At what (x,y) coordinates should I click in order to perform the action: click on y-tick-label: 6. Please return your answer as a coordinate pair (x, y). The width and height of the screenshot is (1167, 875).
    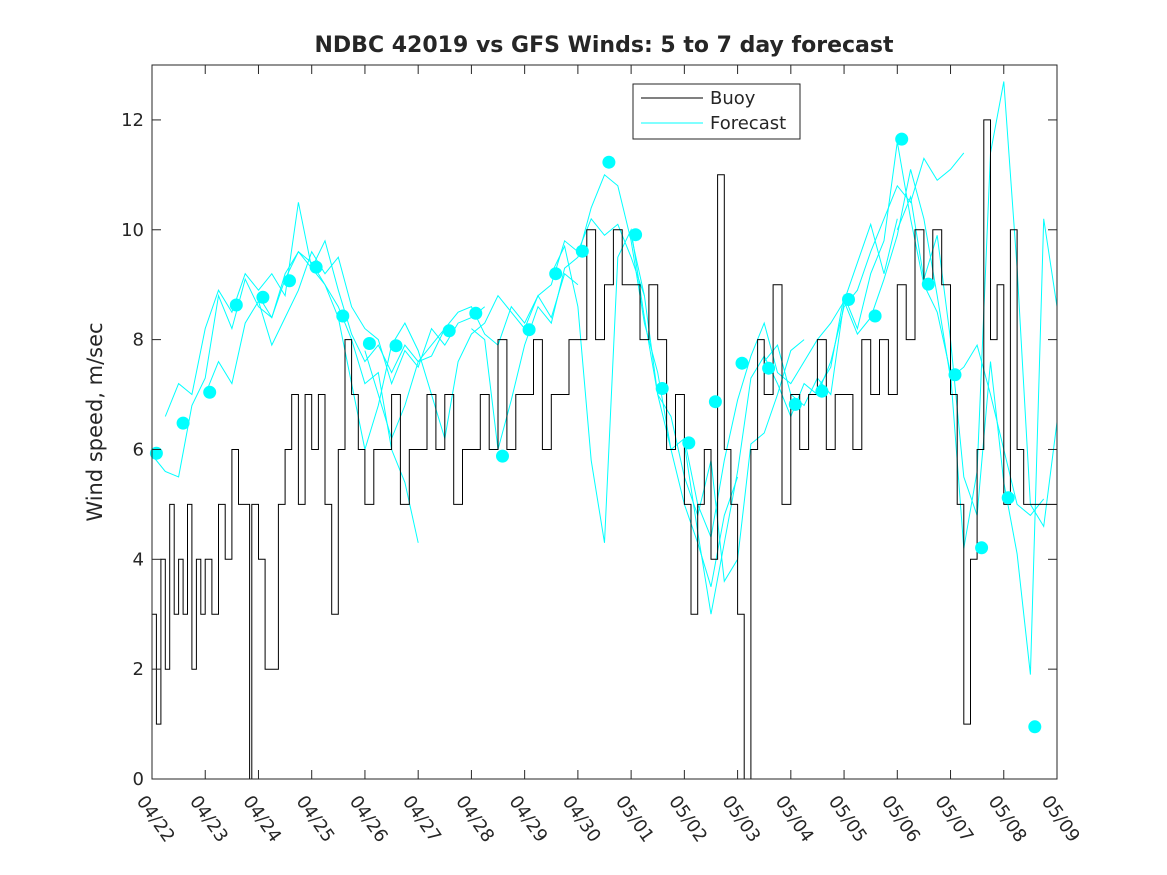
    Looking at the image, I should click on (138, 449).